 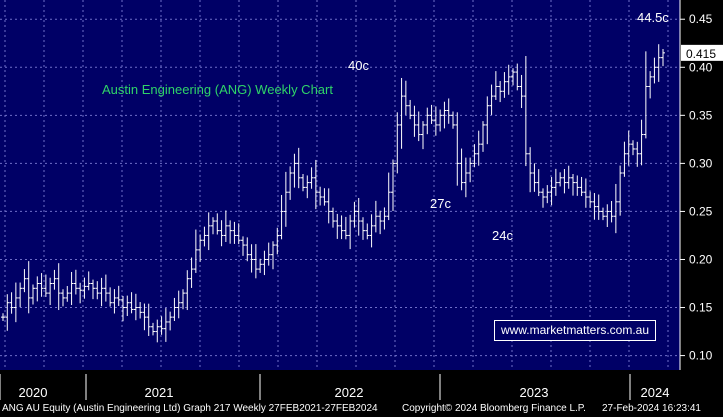 I want to click on last-price-label: 0.415, so click(x=701, y=54).